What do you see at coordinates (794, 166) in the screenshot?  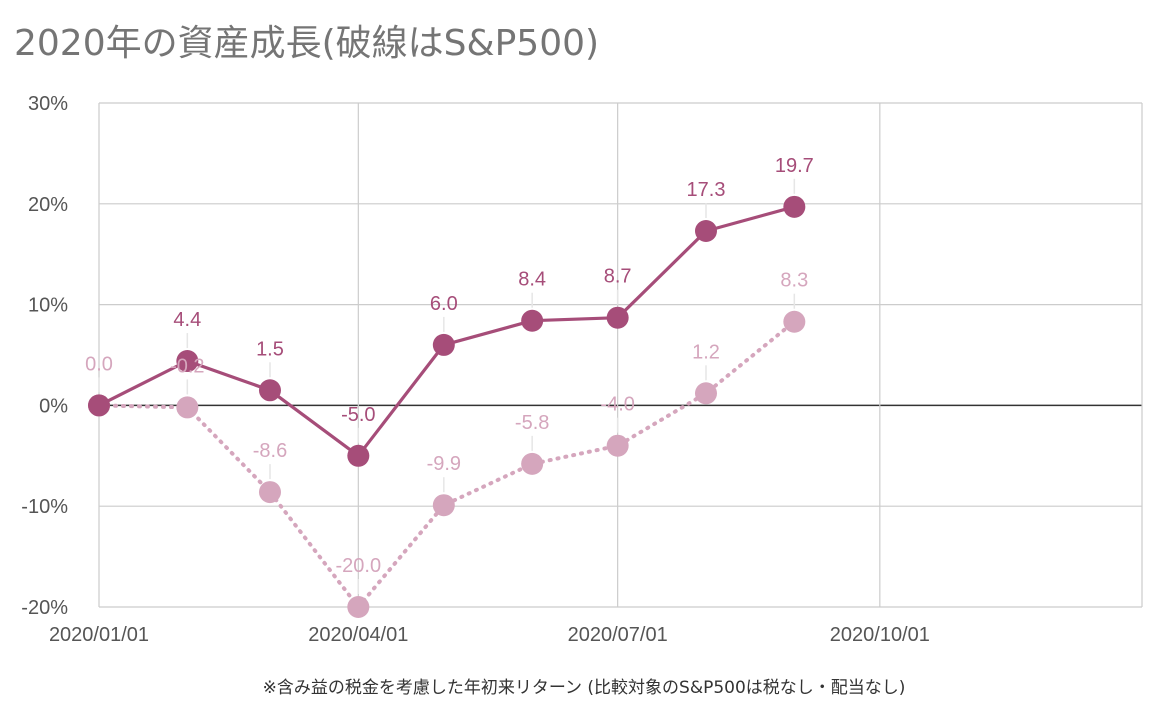 I see `portfolio-data-label: 19.7` at bounding box center [794, 166].